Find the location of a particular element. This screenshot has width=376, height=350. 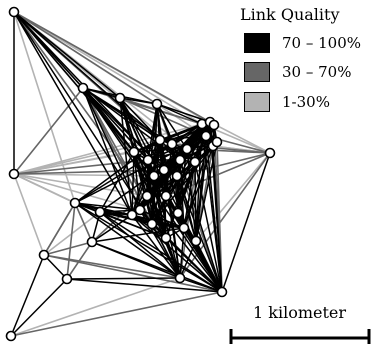

scale-label: 1 kilometer is located at coordinates (300, 312).